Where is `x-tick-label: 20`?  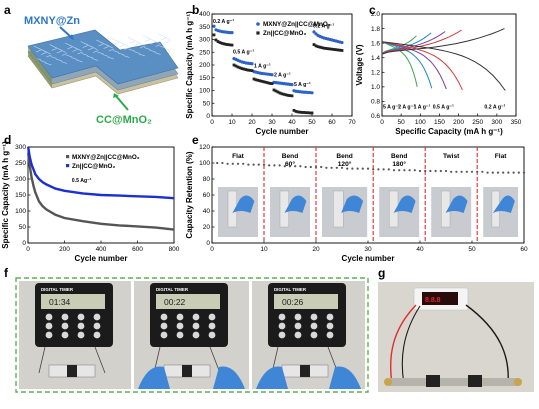 x-tick-label: 20 is located at coordinates (316, 249).